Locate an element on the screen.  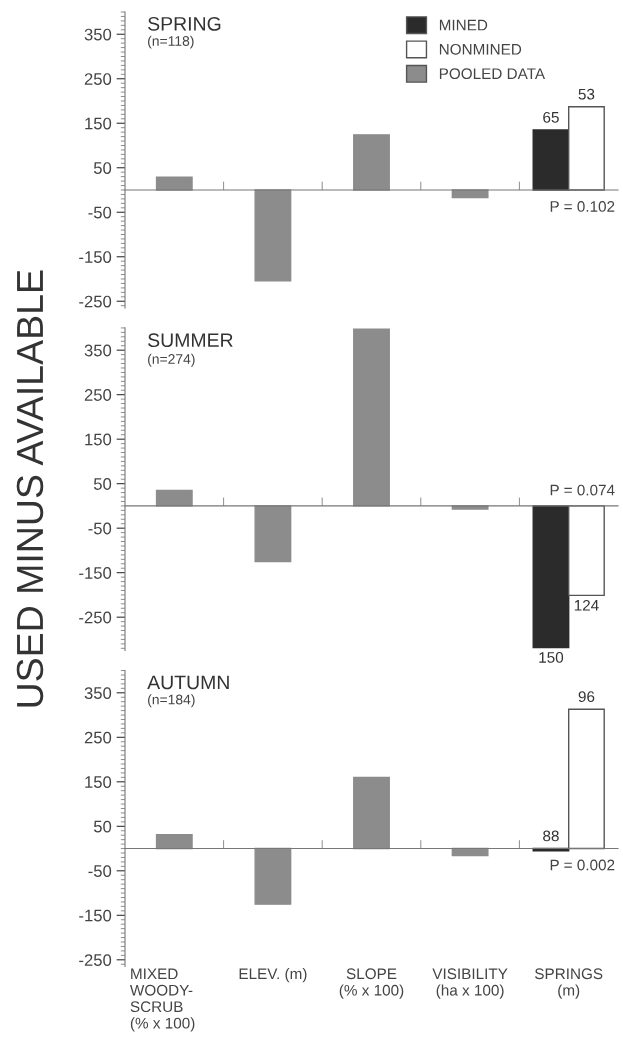
x-tick-label: ELEV. (m) is located at coordinates (273, 975).